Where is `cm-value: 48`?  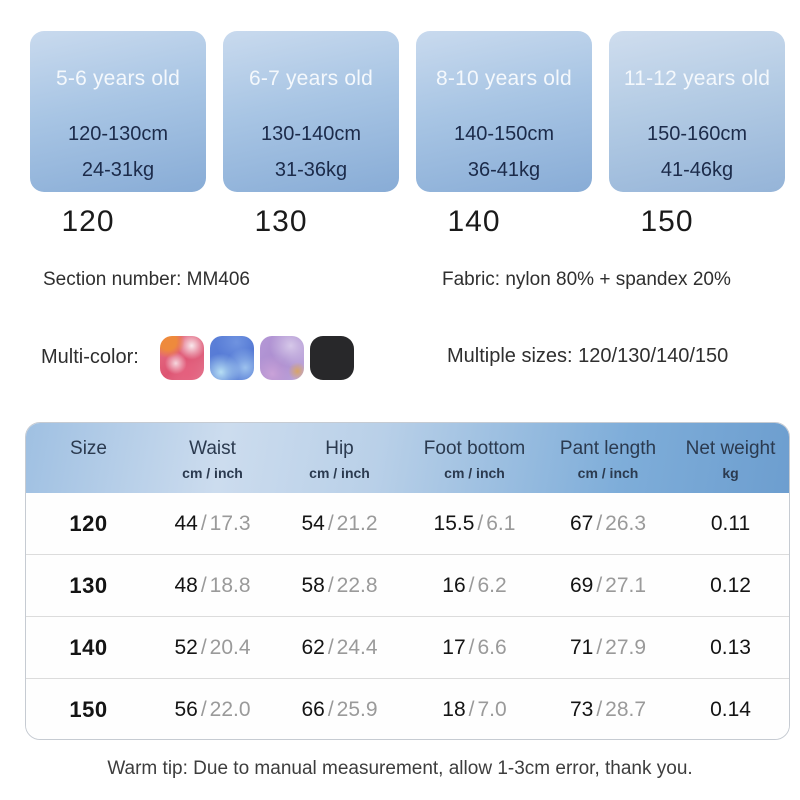
cm-value: 48 is located at coordinates (186, 585).